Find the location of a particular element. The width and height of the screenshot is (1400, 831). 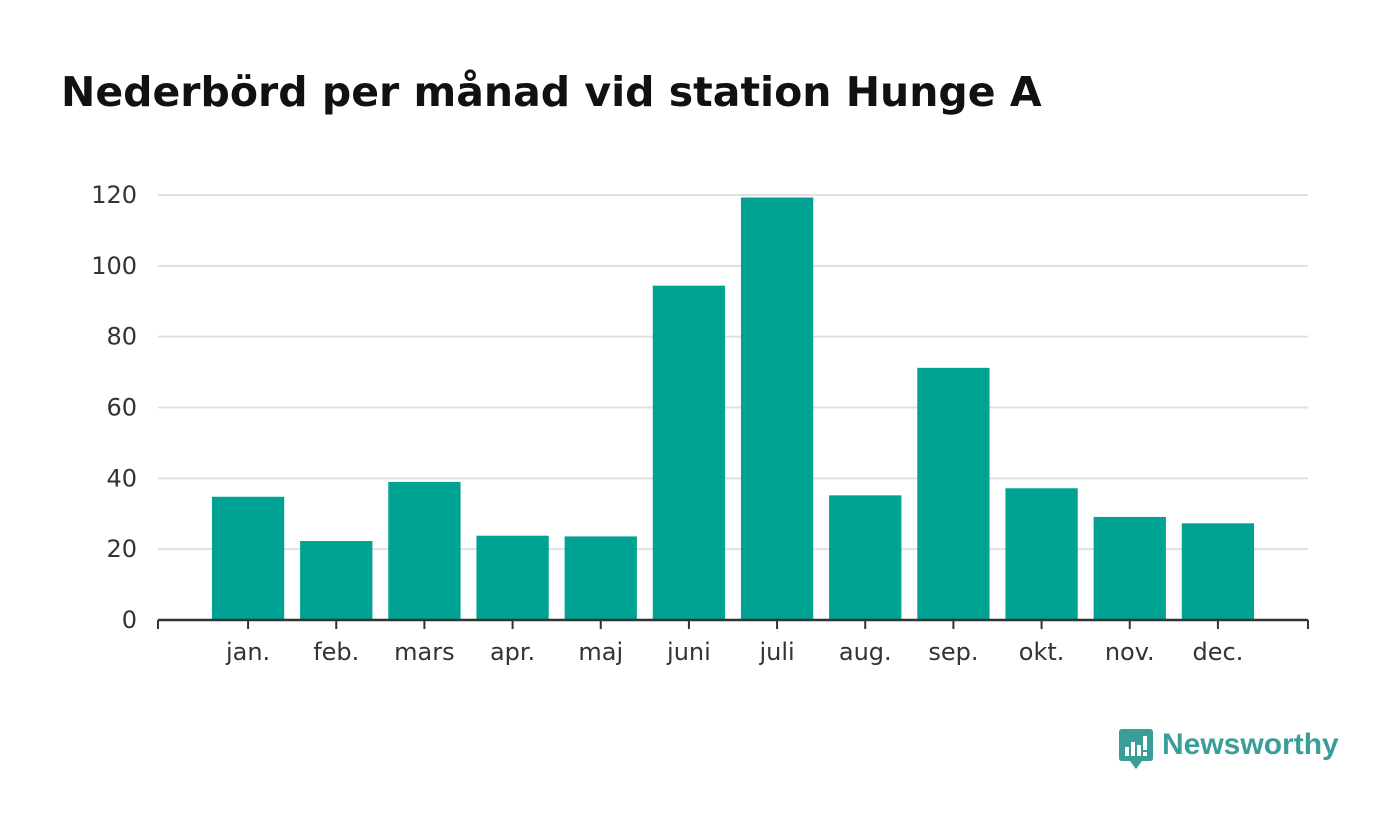

y-tick-label: 20 is located at coordinates (121, 549).